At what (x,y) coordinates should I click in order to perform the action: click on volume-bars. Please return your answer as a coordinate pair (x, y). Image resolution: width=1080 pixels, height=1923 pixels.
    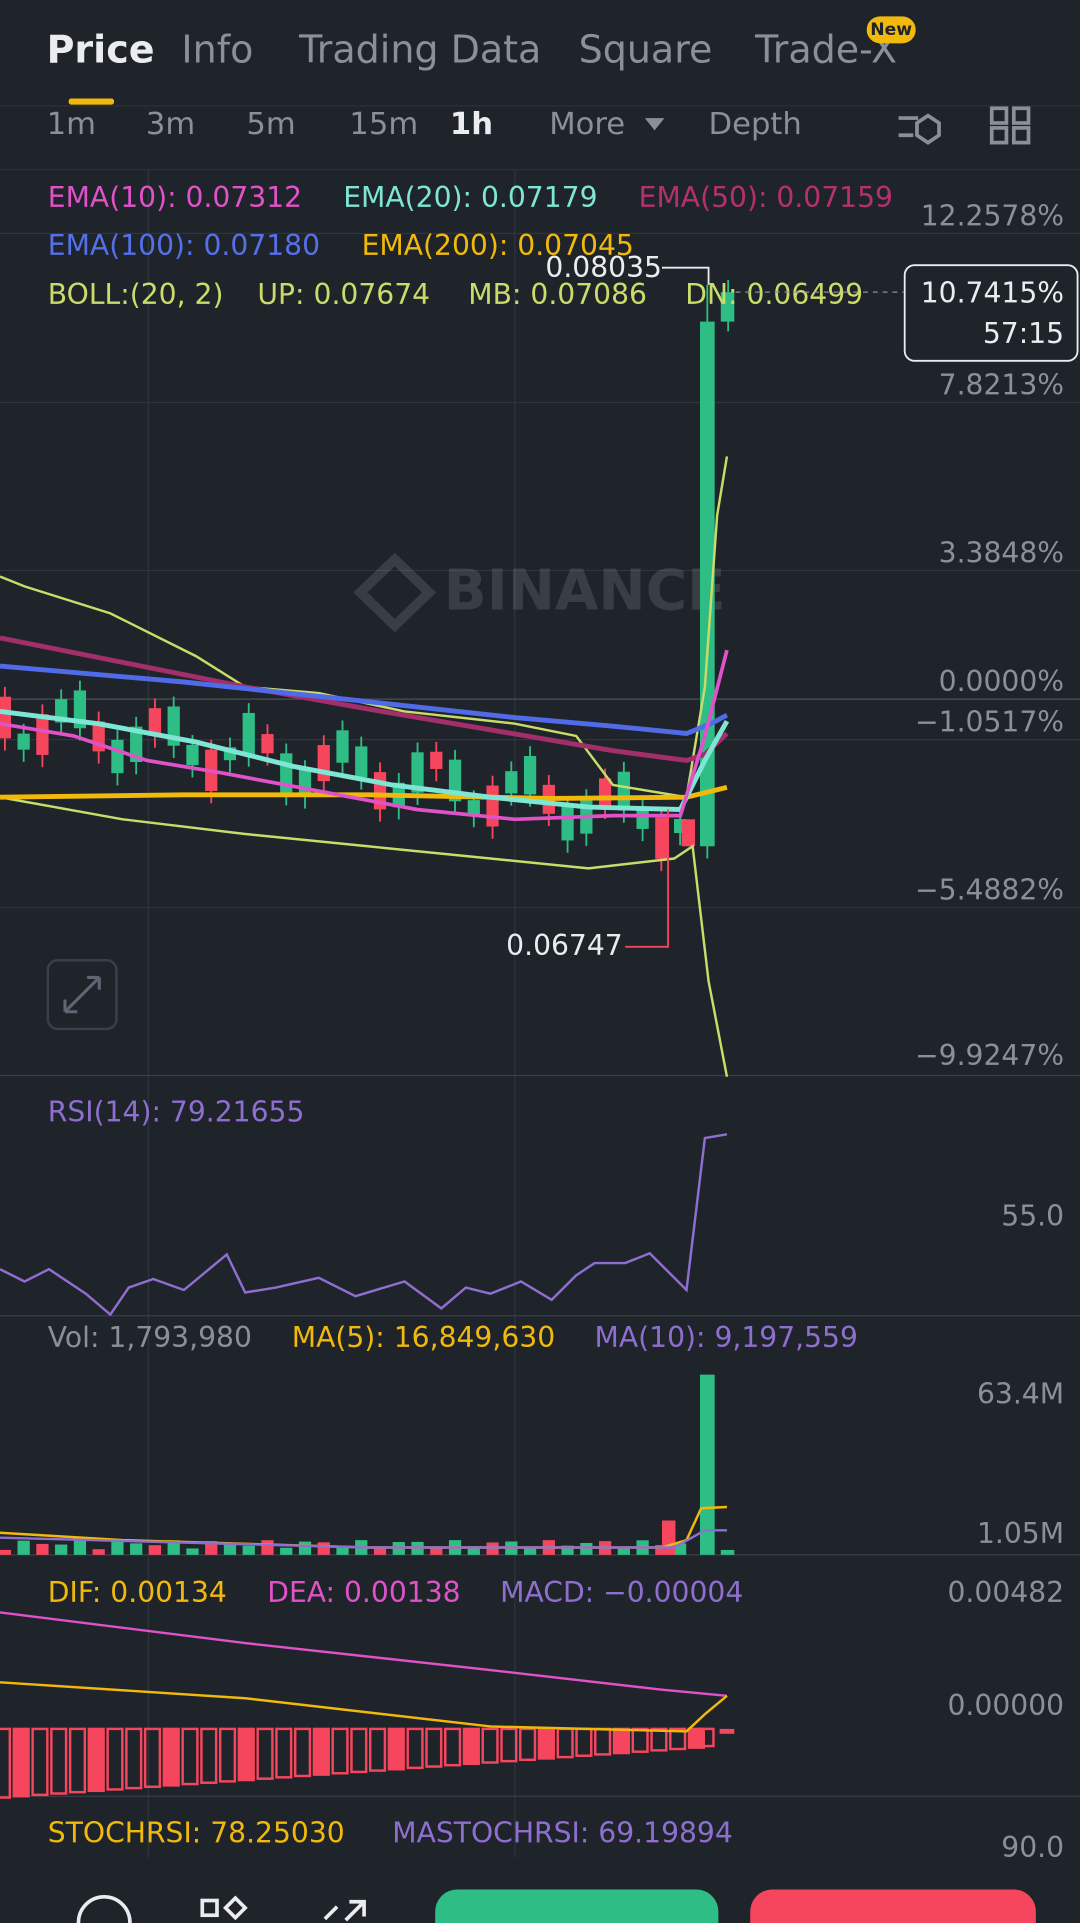
    Looking at the image, I should click on (367, 1464).